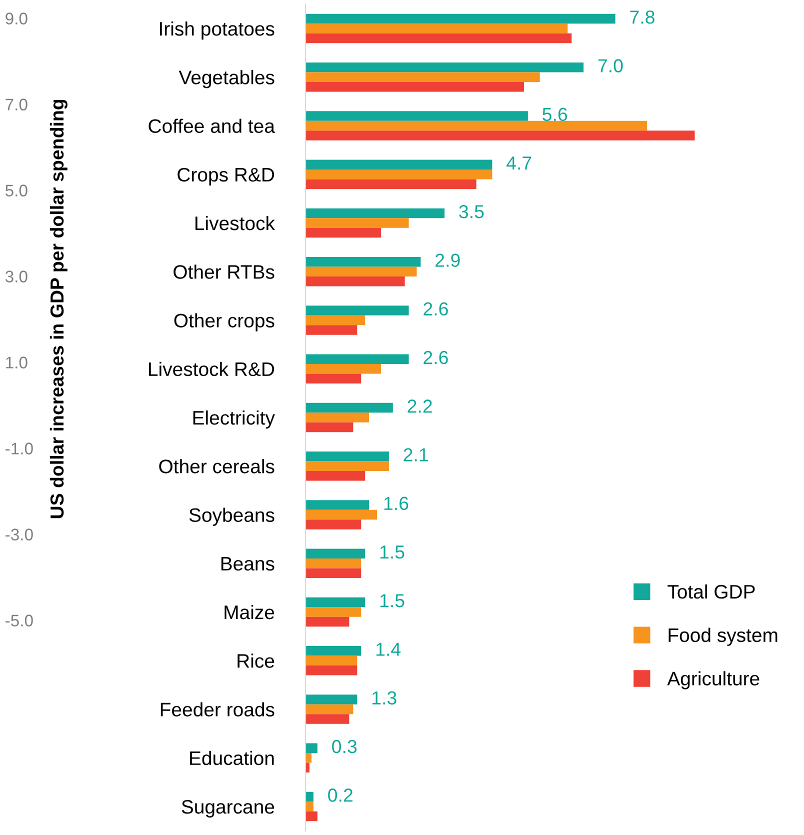 Image resolution: width=804 pixels, height=835 pixels. What do you see at coordinates (713, 680) in the screenshot?
I see `legend-label: Agriculture` at bounding box center [713, 680].